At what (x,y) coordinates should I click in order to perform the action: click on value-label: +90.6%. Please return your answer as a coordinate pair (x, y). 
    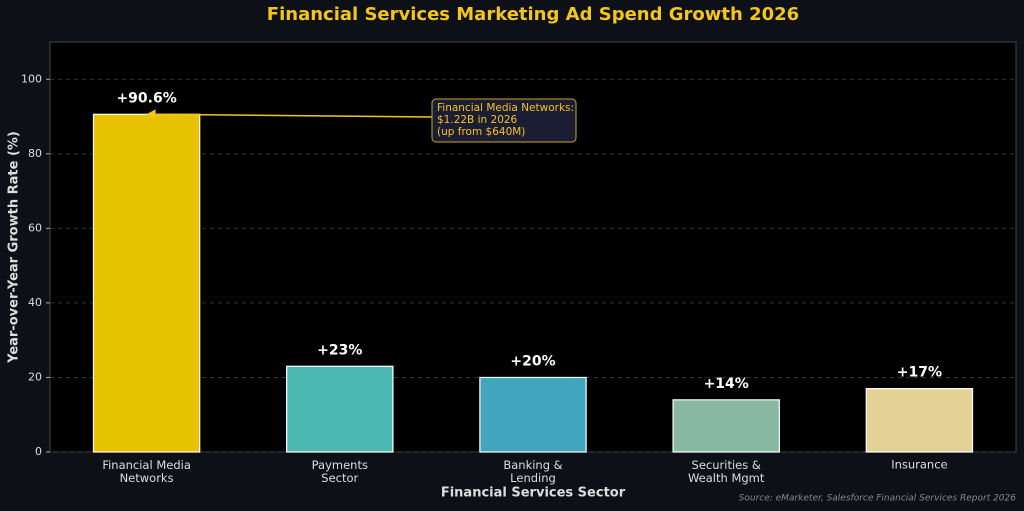
    Looking at the image, I should click on (146, 98).